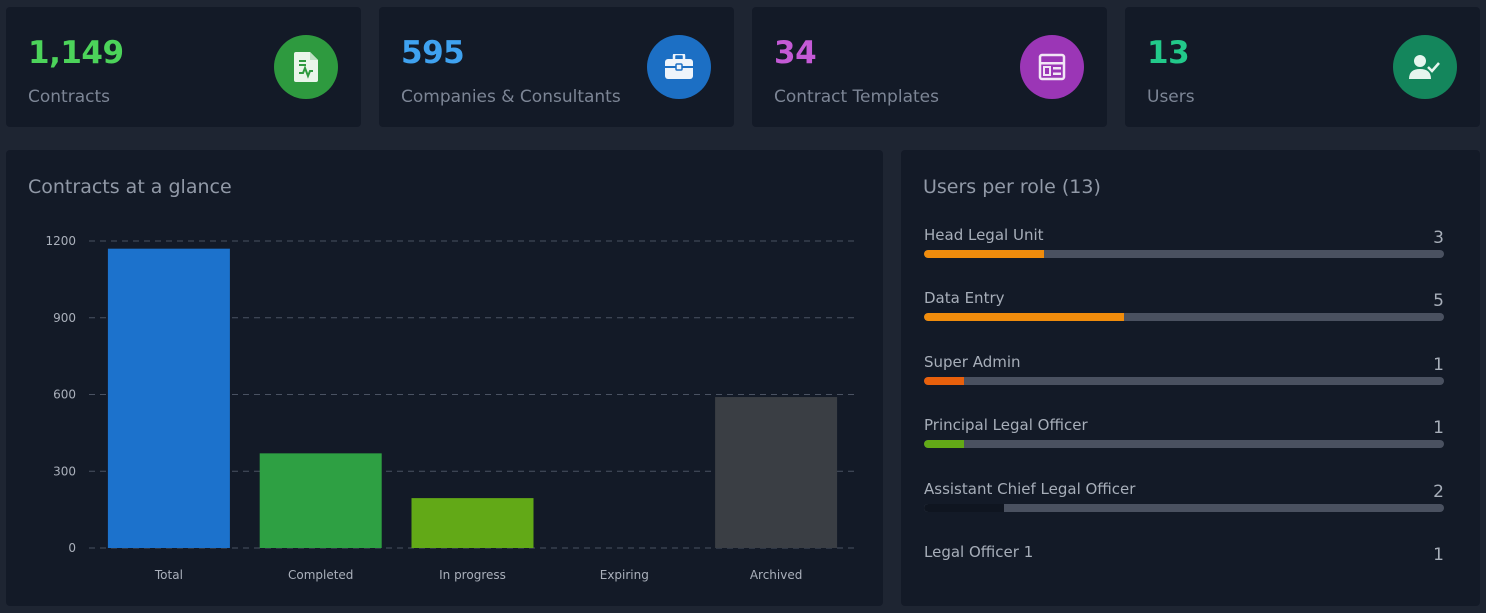  Describe the element at coordinates (320, 575) in the screenshot. I see `x-tick-label: Completed` at that location.